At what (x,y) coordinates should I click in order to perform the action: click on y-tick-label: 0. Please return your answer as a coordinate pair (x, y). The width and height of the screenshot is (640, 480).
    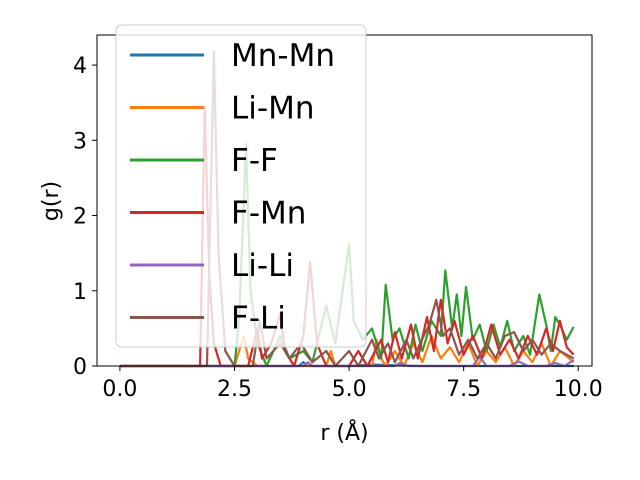
    Looking at the image, I should click on (80, 367).